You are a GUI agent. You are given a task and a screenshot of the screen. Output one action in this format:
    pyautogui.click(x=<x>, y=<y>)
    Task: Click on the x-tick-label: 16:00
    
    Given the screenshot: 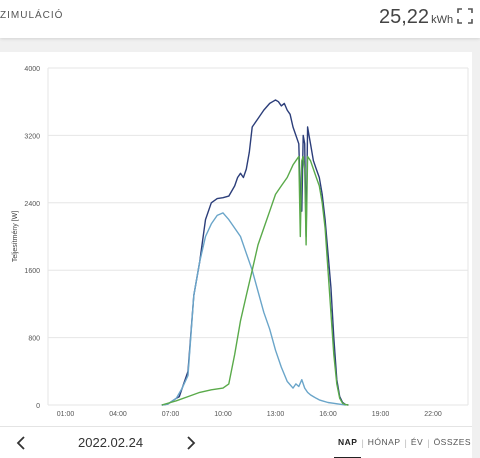 What is the action you would take?
    pyautogui.click(x=328, y=414)
    